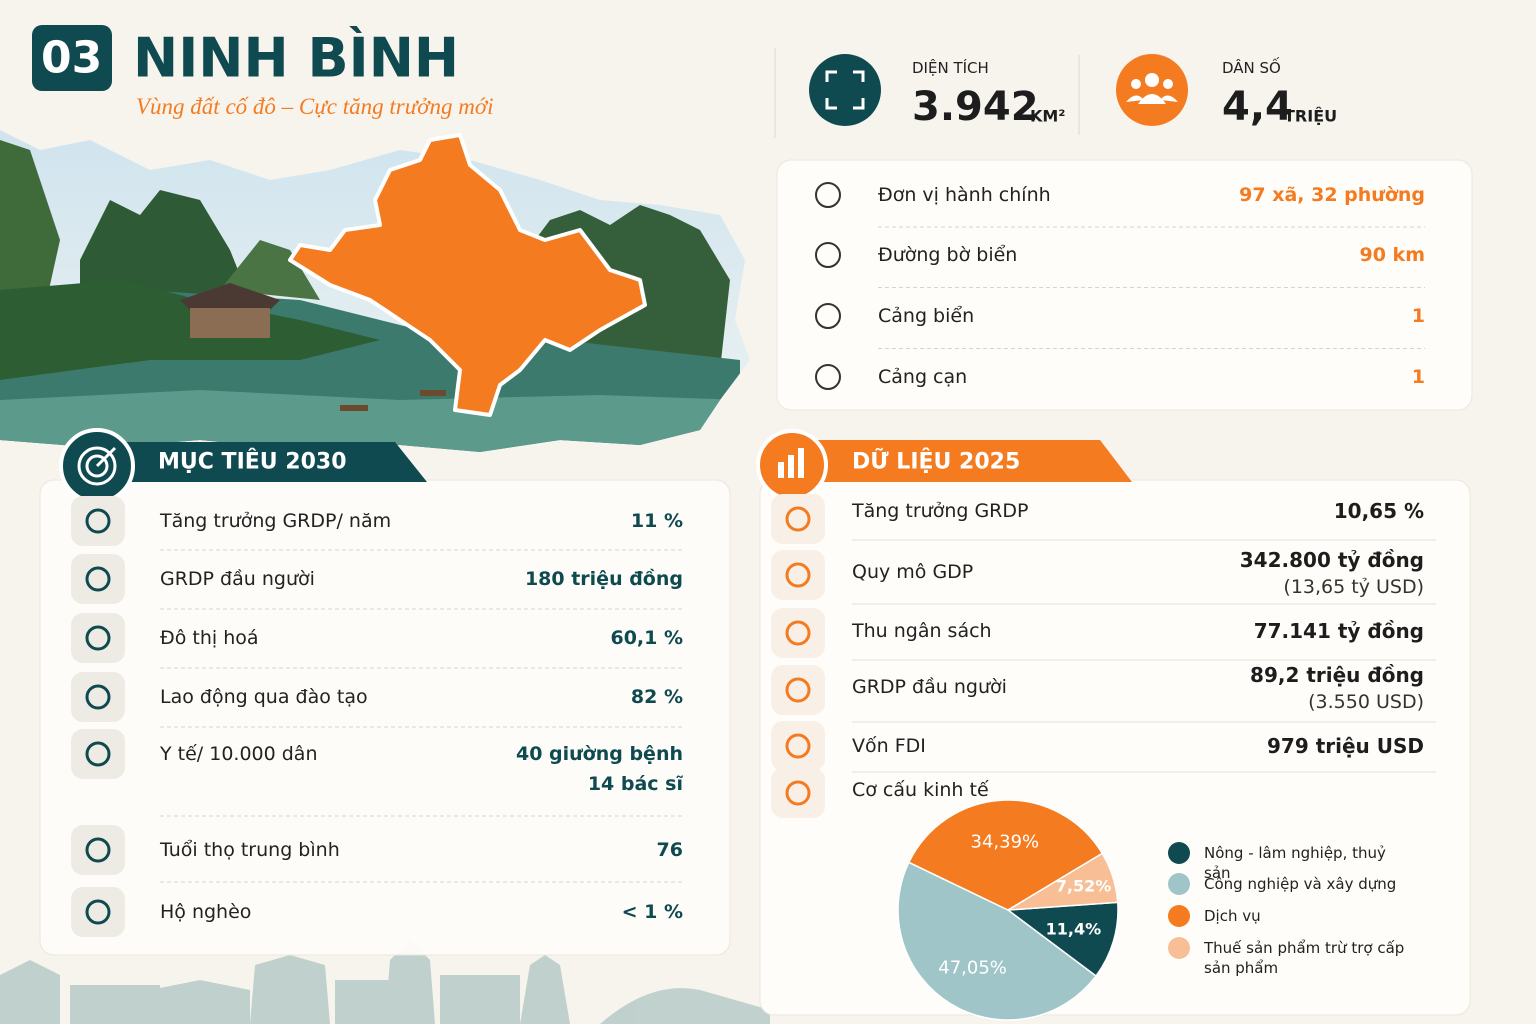  What do you see at coordinates (239, 754) in the screenshot?
I see `row-label: Y tế/ 10.000 dân` at bounding box center [239, 754].